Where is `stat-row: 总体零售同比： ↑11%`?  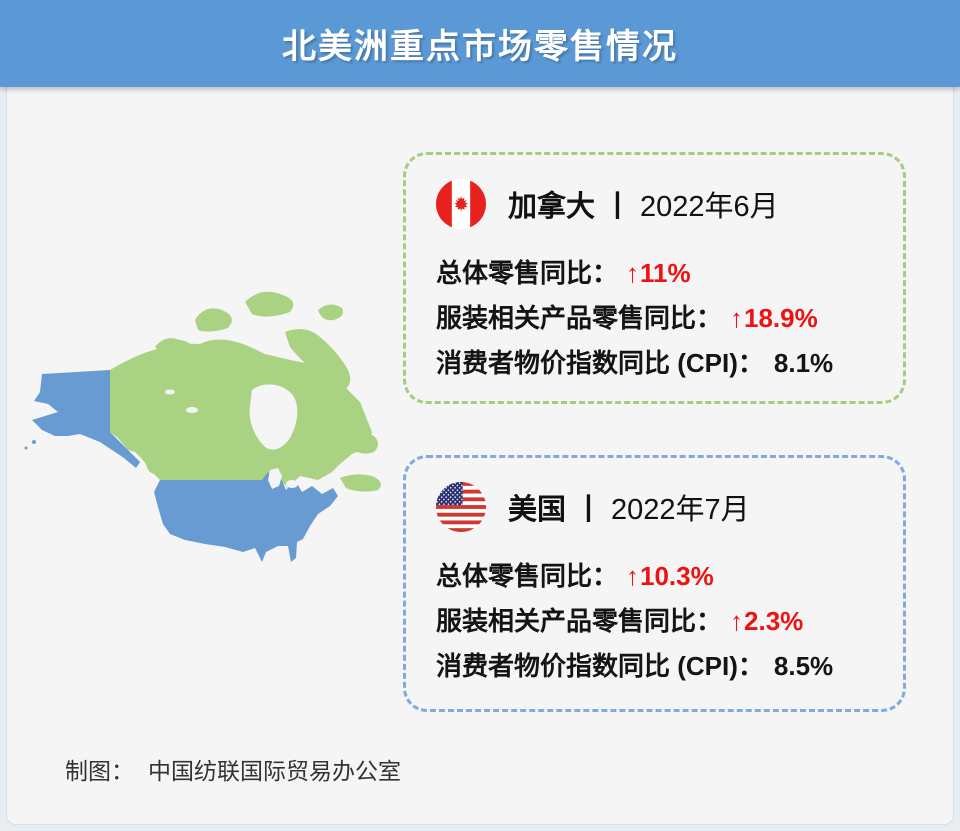
stat-row: 总体零售同比： ↑11% is located at coordinates (660, 273).